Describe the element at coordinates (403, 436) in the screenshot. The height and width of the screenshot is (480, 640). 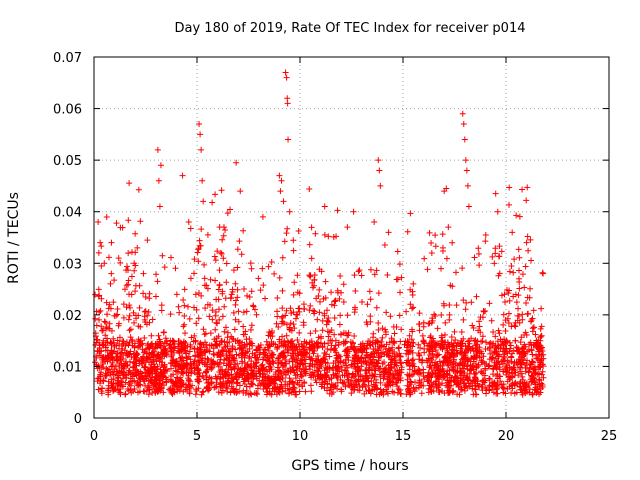
I see `x-tick-label: 15` at that location.